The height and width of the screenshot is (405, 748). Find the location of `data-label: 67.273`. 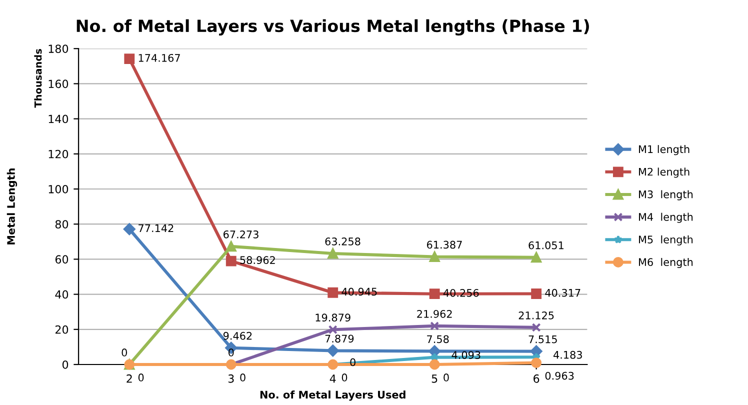

data-label: 67.273 is located at coordinates (241, 234).